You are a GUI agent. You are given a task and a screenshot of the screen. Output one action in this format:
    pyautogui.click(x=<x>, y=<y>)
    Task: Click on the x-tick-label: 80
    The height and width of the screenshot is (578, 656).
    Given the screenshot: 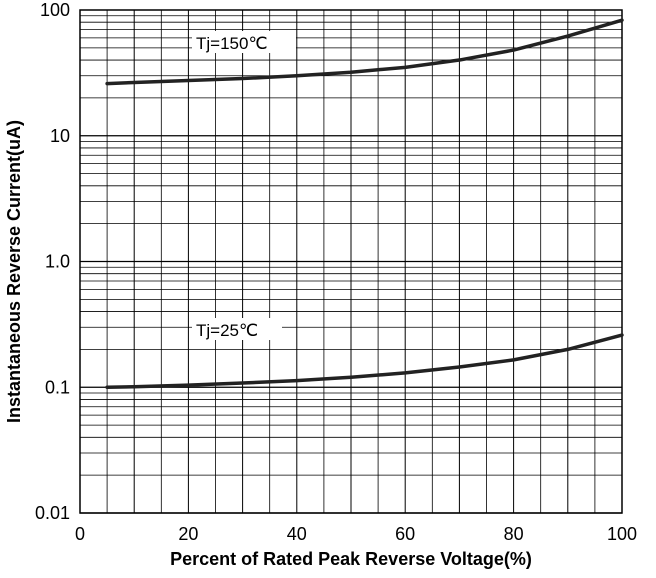 What is the action you would take?
    pyautogui.click(x=514, y=534)
    